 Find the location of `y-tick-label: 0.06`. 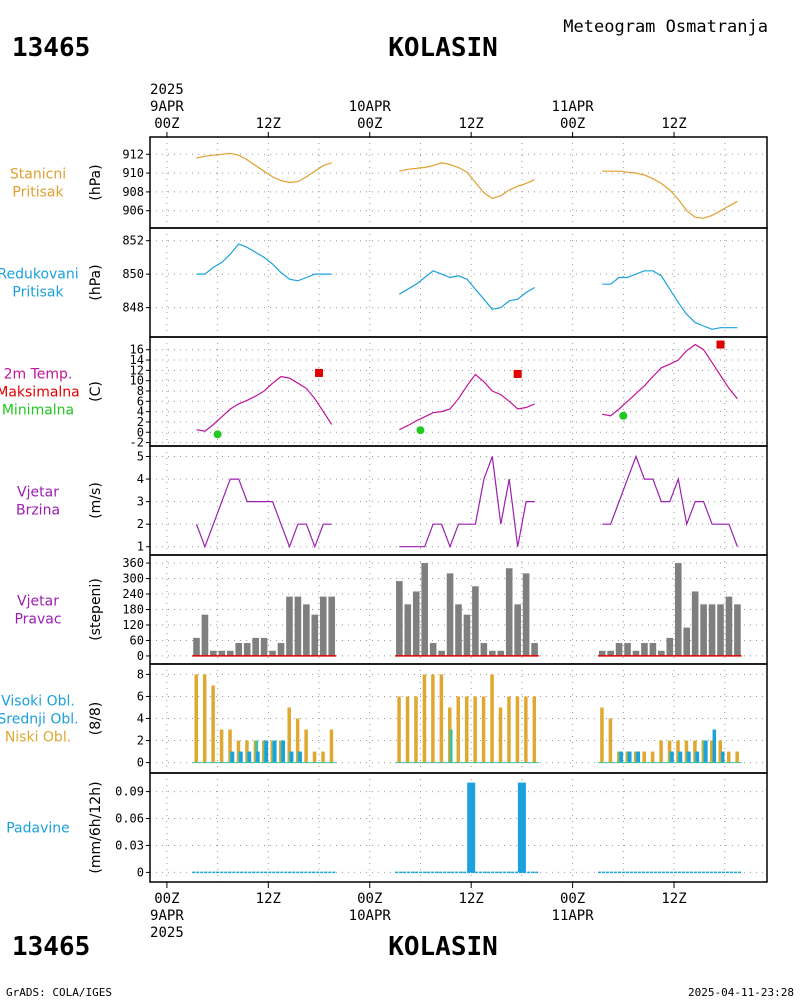

y-tick-label: 0.06 is located at coordinates (129, 819).